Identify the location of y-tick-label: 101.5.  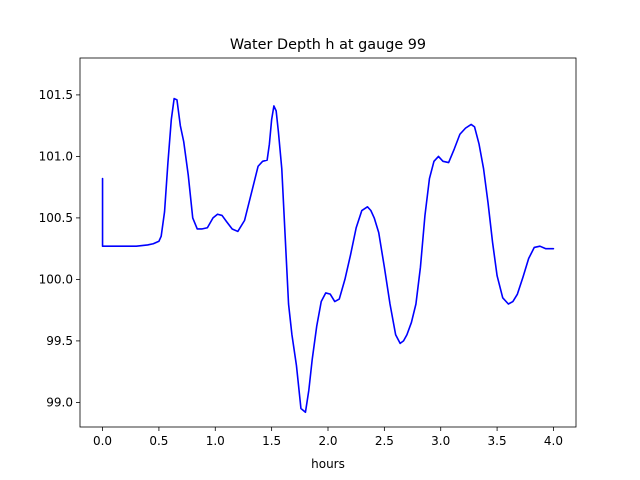
(56, 95).